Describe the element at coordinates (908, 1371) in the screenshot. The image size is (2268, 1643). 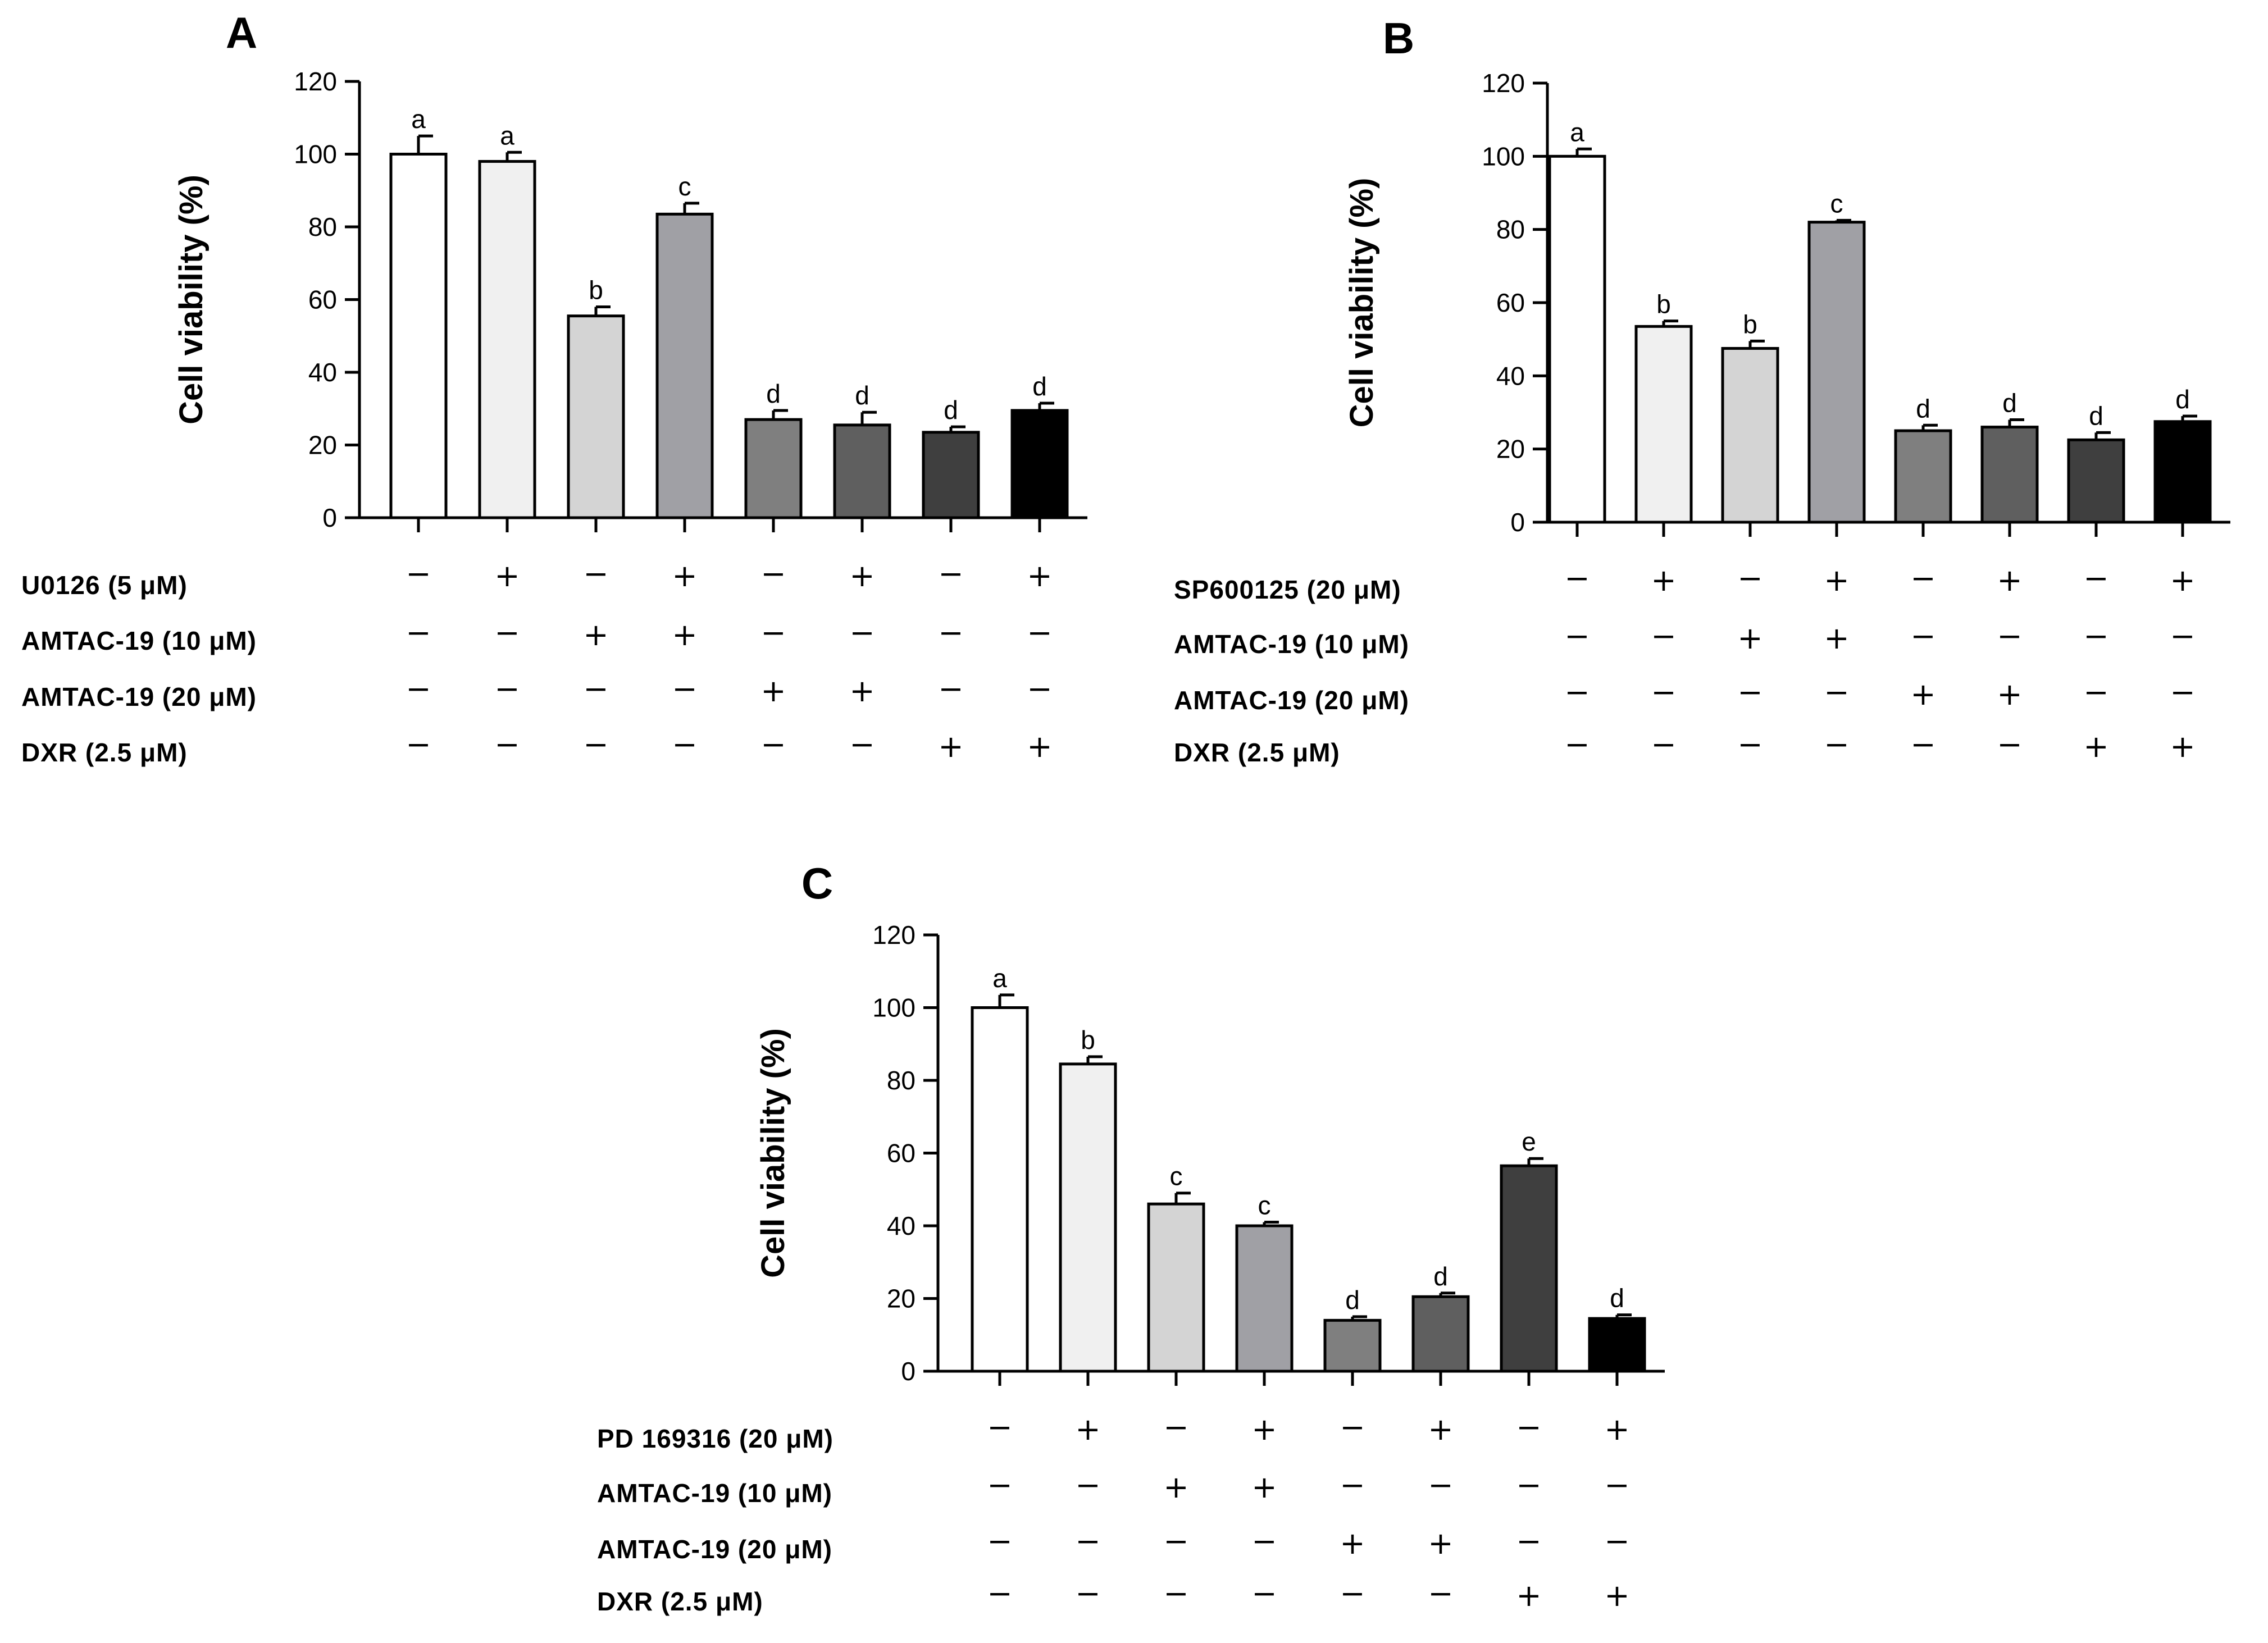
I see `y-tick-label: 0` at that location.